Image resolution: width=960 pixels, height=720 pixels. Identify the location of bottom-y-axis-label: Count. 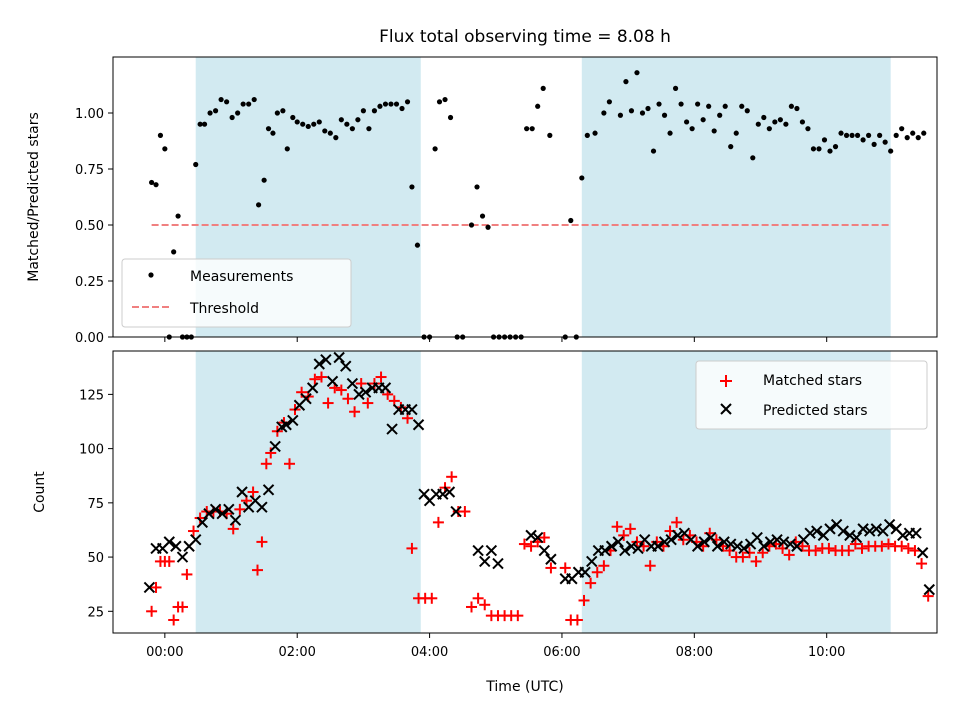
(40, 492).